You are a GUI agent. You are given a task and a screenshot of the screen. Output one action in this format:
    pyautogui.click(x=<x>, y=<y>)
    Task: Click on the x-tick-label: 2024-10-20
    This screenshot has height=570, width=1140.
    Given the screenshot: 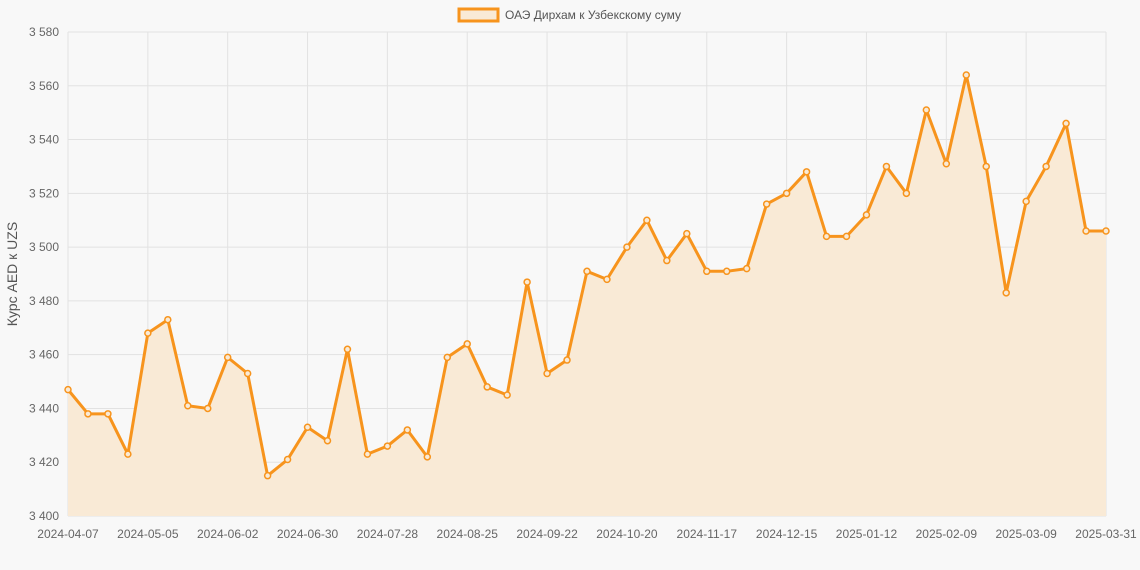 What is the action you would take?
    pyautogui.click(x=627, y=534)
    